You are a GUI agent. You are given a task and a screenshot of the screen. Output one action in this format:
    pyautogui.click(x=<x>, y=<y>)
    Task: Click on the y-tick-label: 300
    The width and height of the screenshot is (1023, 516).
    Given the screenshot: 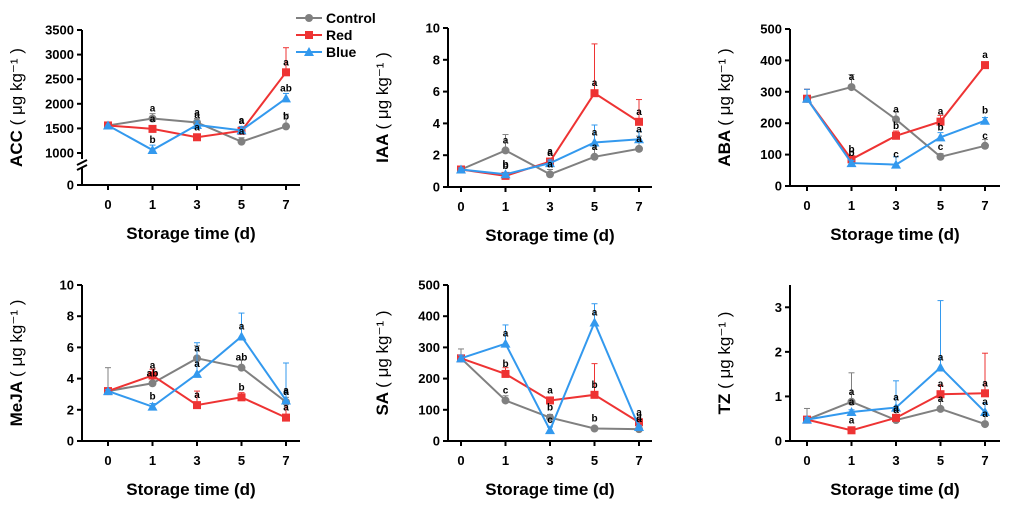 What is the action you would take?
    pyautogui.click(x=771, y=91)
    